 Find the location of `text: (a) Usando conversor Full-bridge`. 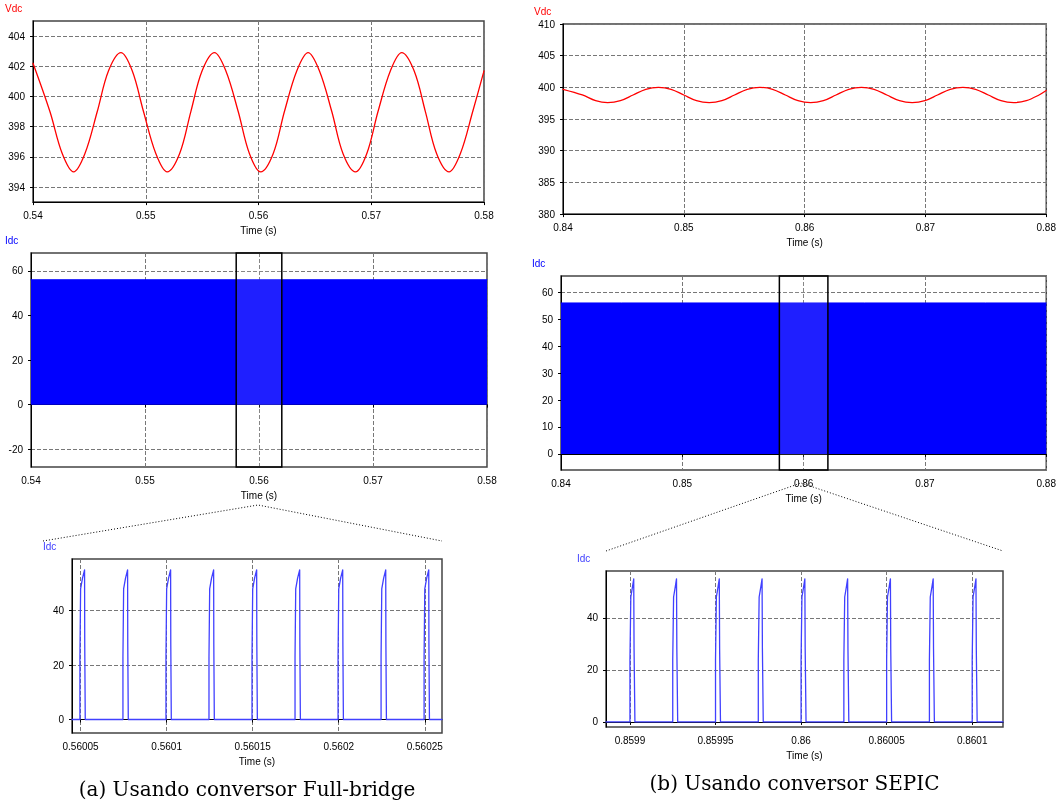

text: (a) Usando conversor Full-bridge is located at coordinates (247, 789).